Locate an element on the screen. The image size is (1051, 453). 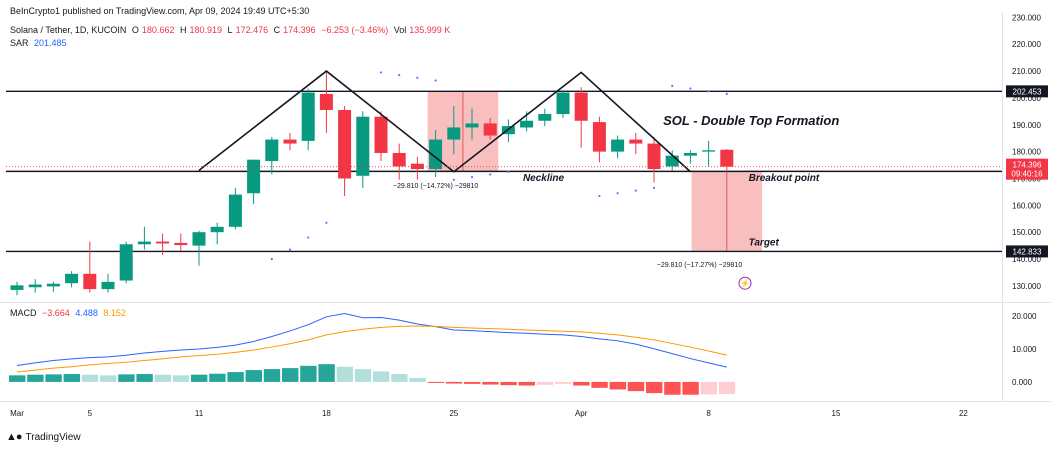
legend-sar-line: SAR 201.485 is located at coordinates (40, 43).